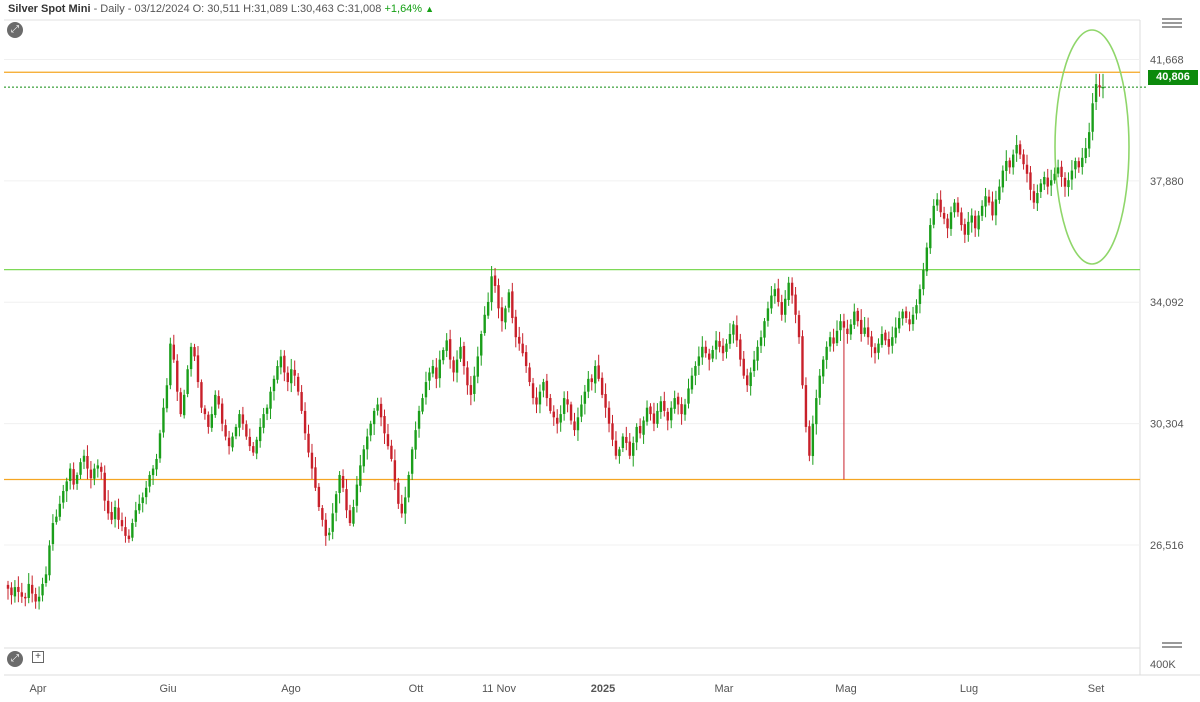  I want to click on menu-top-icon, so click(1172, 24).